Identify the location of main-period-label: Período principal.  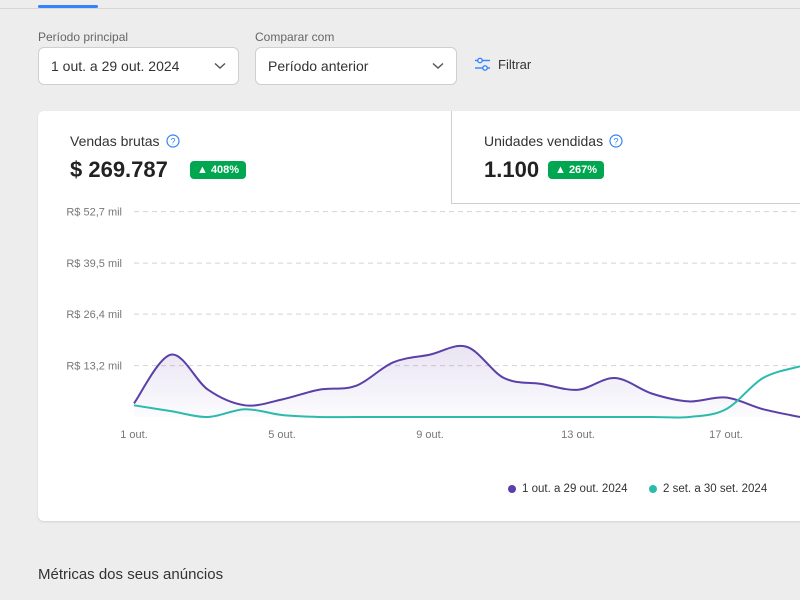
(83, 37).